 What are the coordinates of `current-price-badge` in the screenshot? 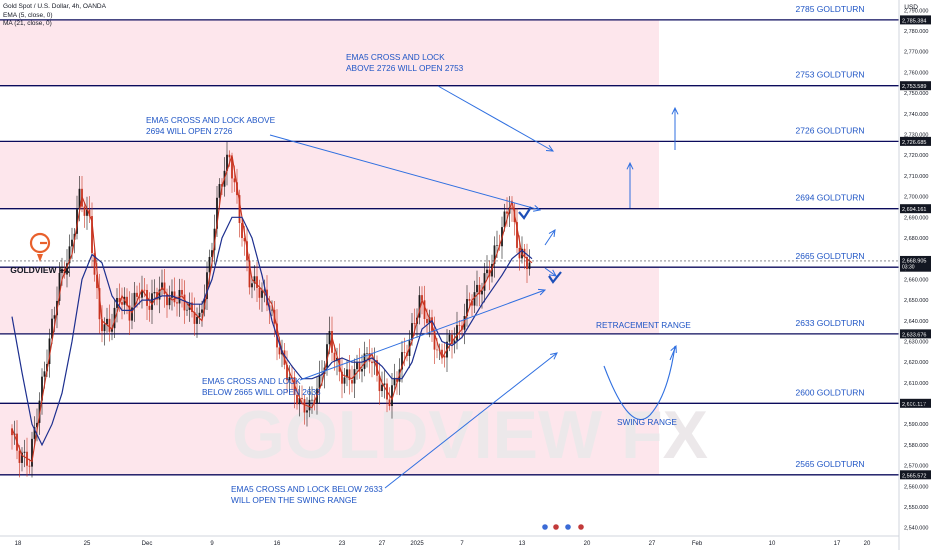 It's located at (915, 262).